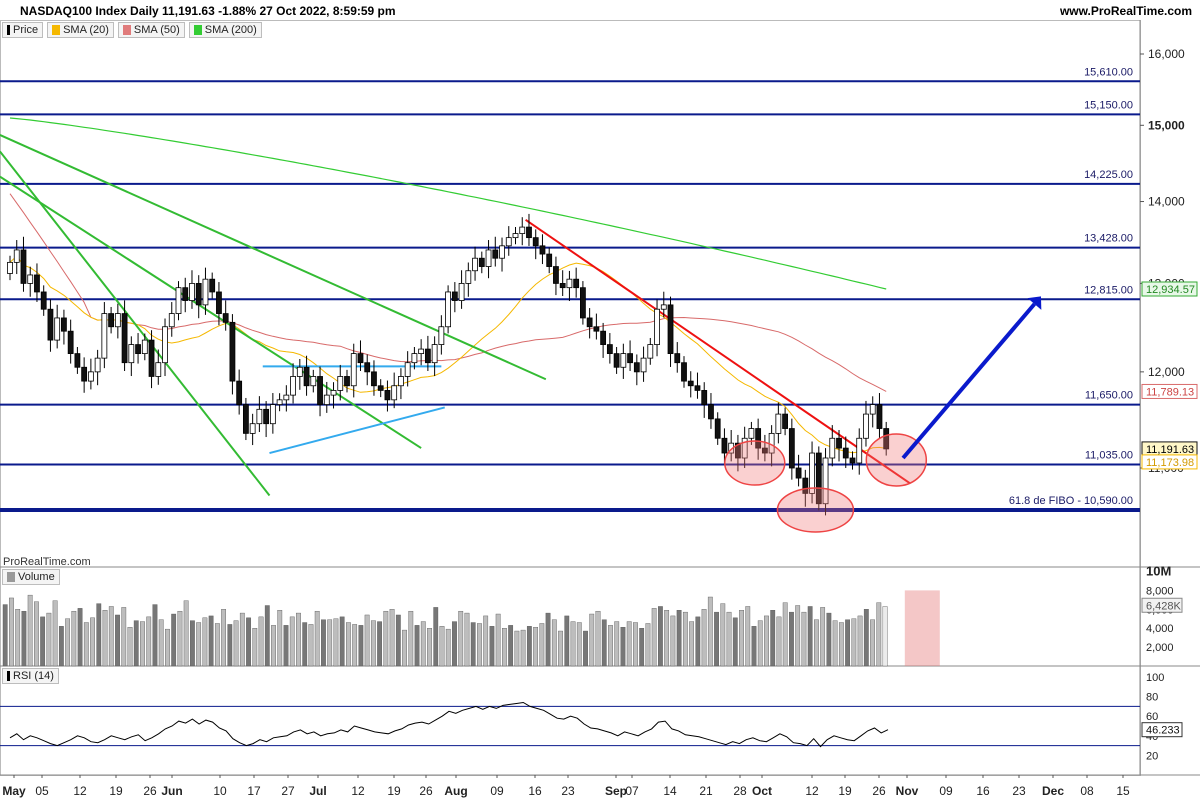 The height and width of the screenshot is (800, 1200). Describe the element at coordinates (80, 30) in the screenshot. I see `legend-sma20: SMA (20)` at that location.